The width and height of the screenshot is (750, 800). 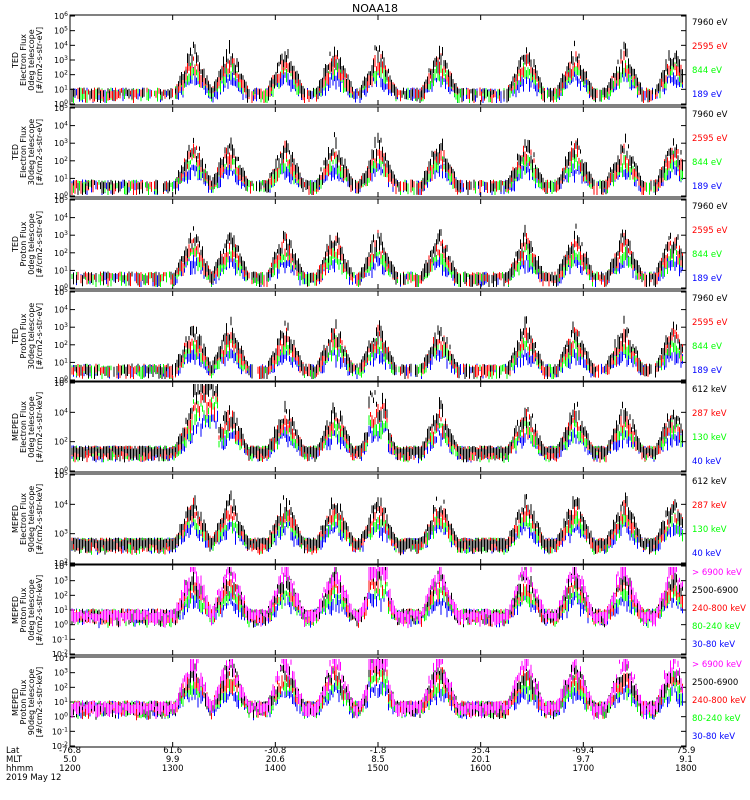 What do you see at coordinates (481, 769) in the screenshot?
I see `footer-hhmm: 1600` at bounding box center [481, 769].